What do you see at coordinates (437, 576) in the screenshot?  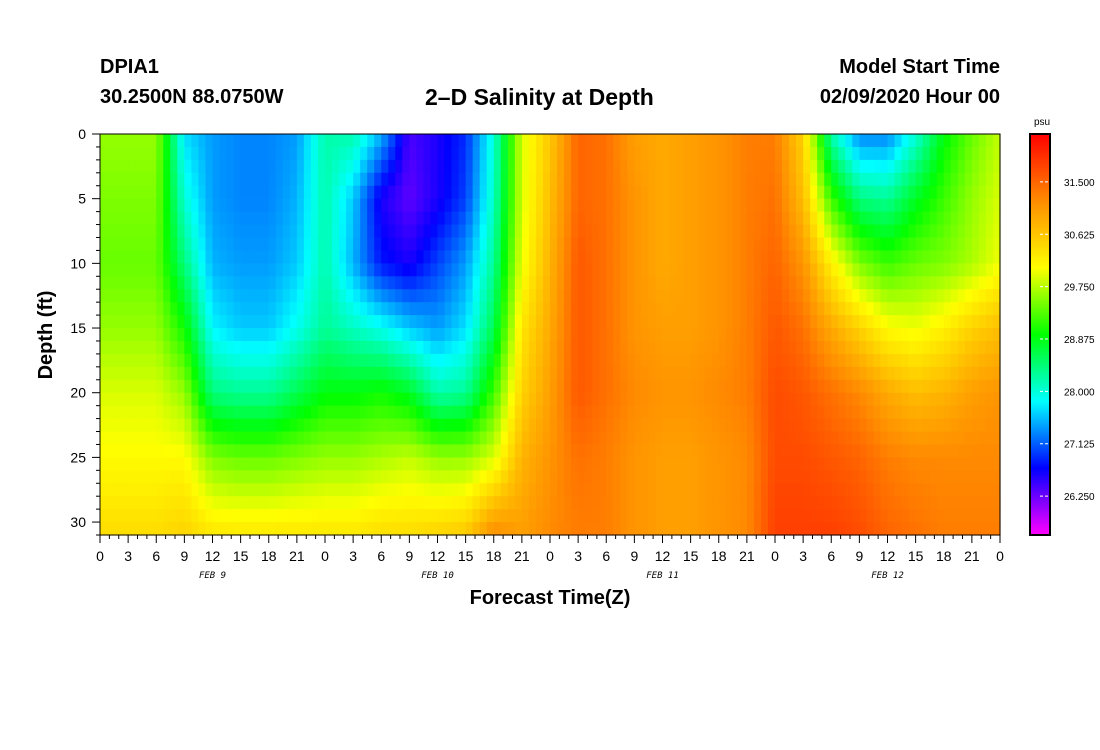 I see `date-label: FEB 10` at bounding box center [437, 576].